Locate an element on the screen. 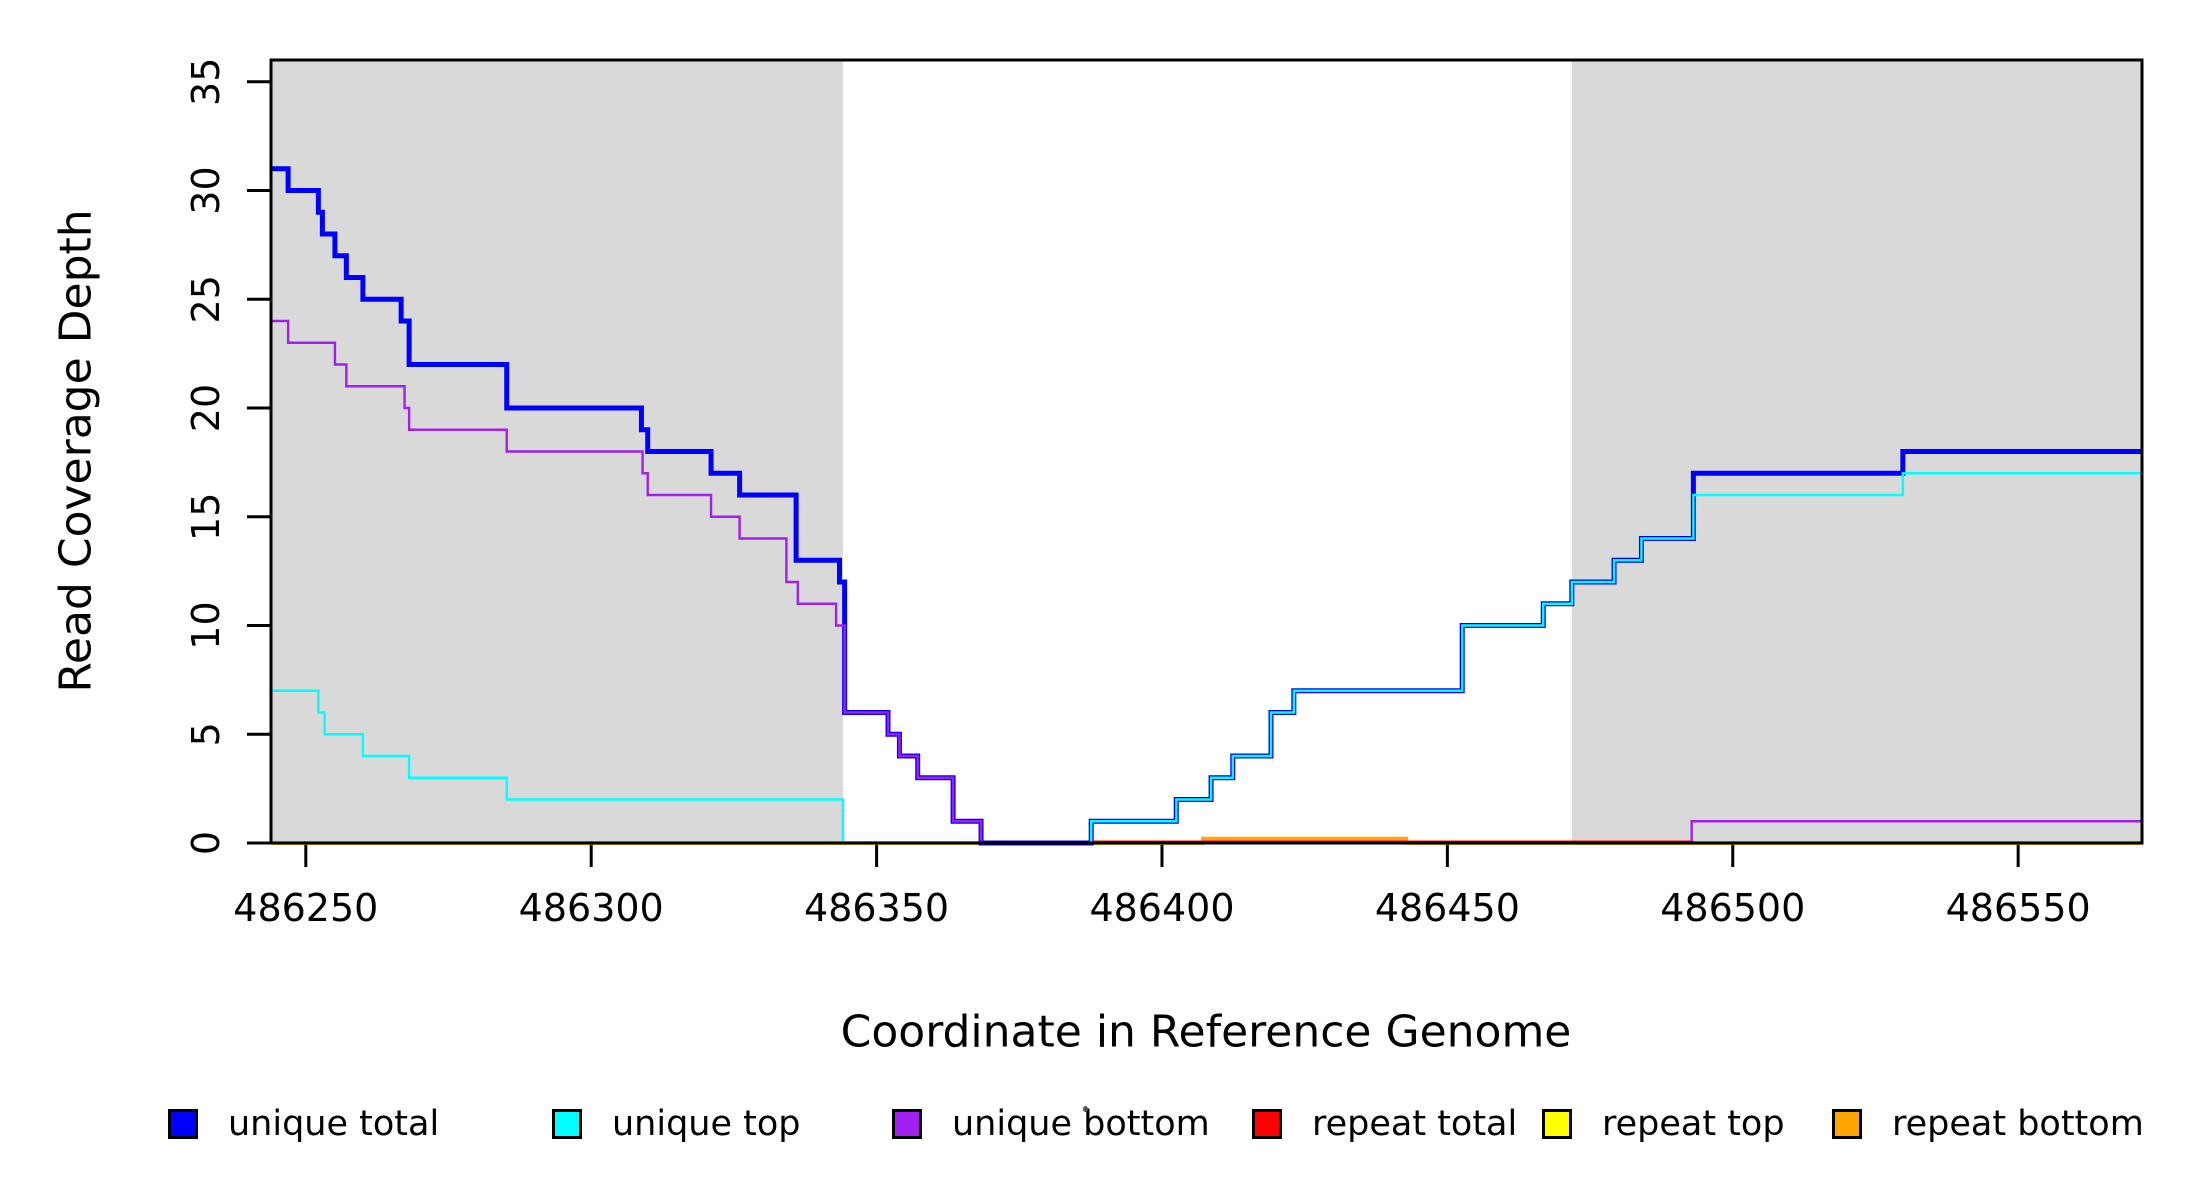 This screenshot has width=2200, height=1200. x-tick-label: 486300 is located at coordinates (591, 908).